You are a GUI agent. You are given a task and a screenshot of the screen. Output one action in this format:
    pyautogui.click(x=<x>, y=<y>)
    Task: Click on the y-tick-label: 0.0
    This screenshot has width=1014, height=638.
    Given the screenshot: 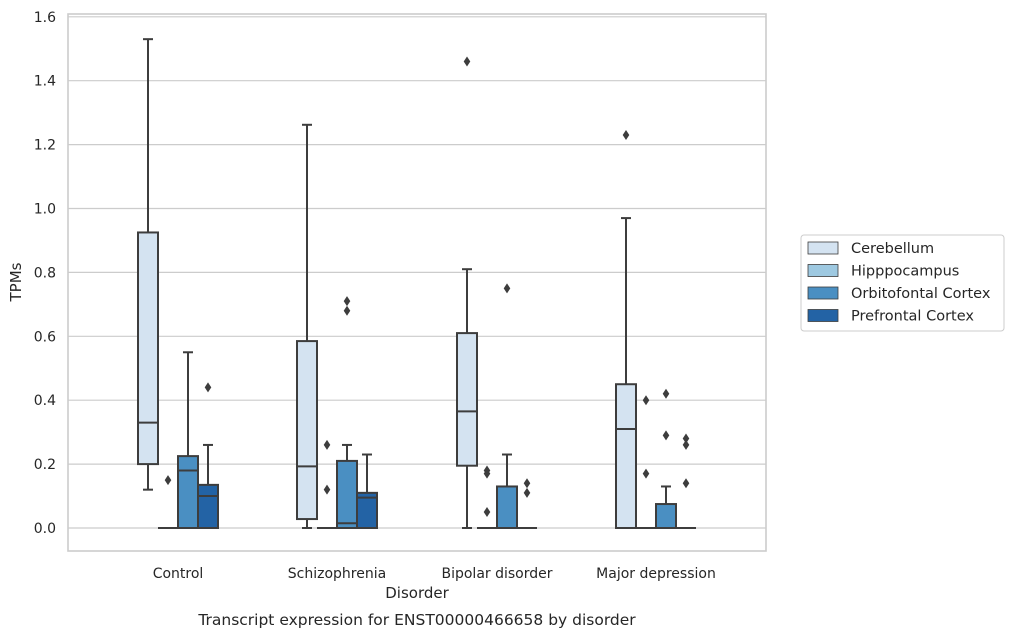 What is the action you would take?
    pyautogui.click(x=45, y=529)
    